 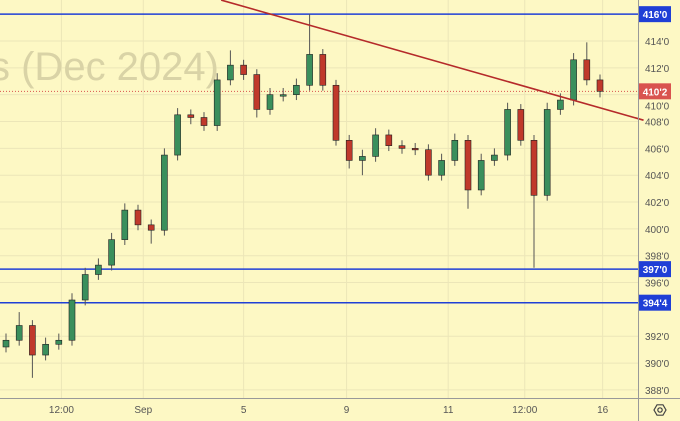 What do you see at coordinates (660, 410) in the screenshot?
I see `settings-gear-icon` at bounding box center [660, 410].